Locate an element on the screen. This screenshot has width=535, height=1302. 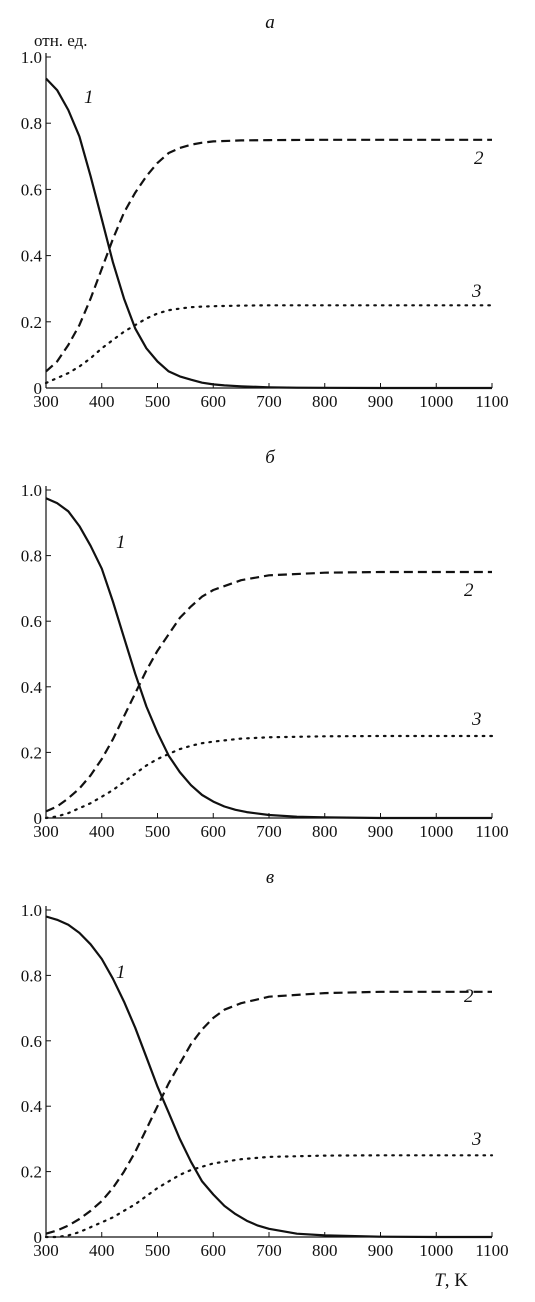
panel-label: в is located at coordinates (270, 877).